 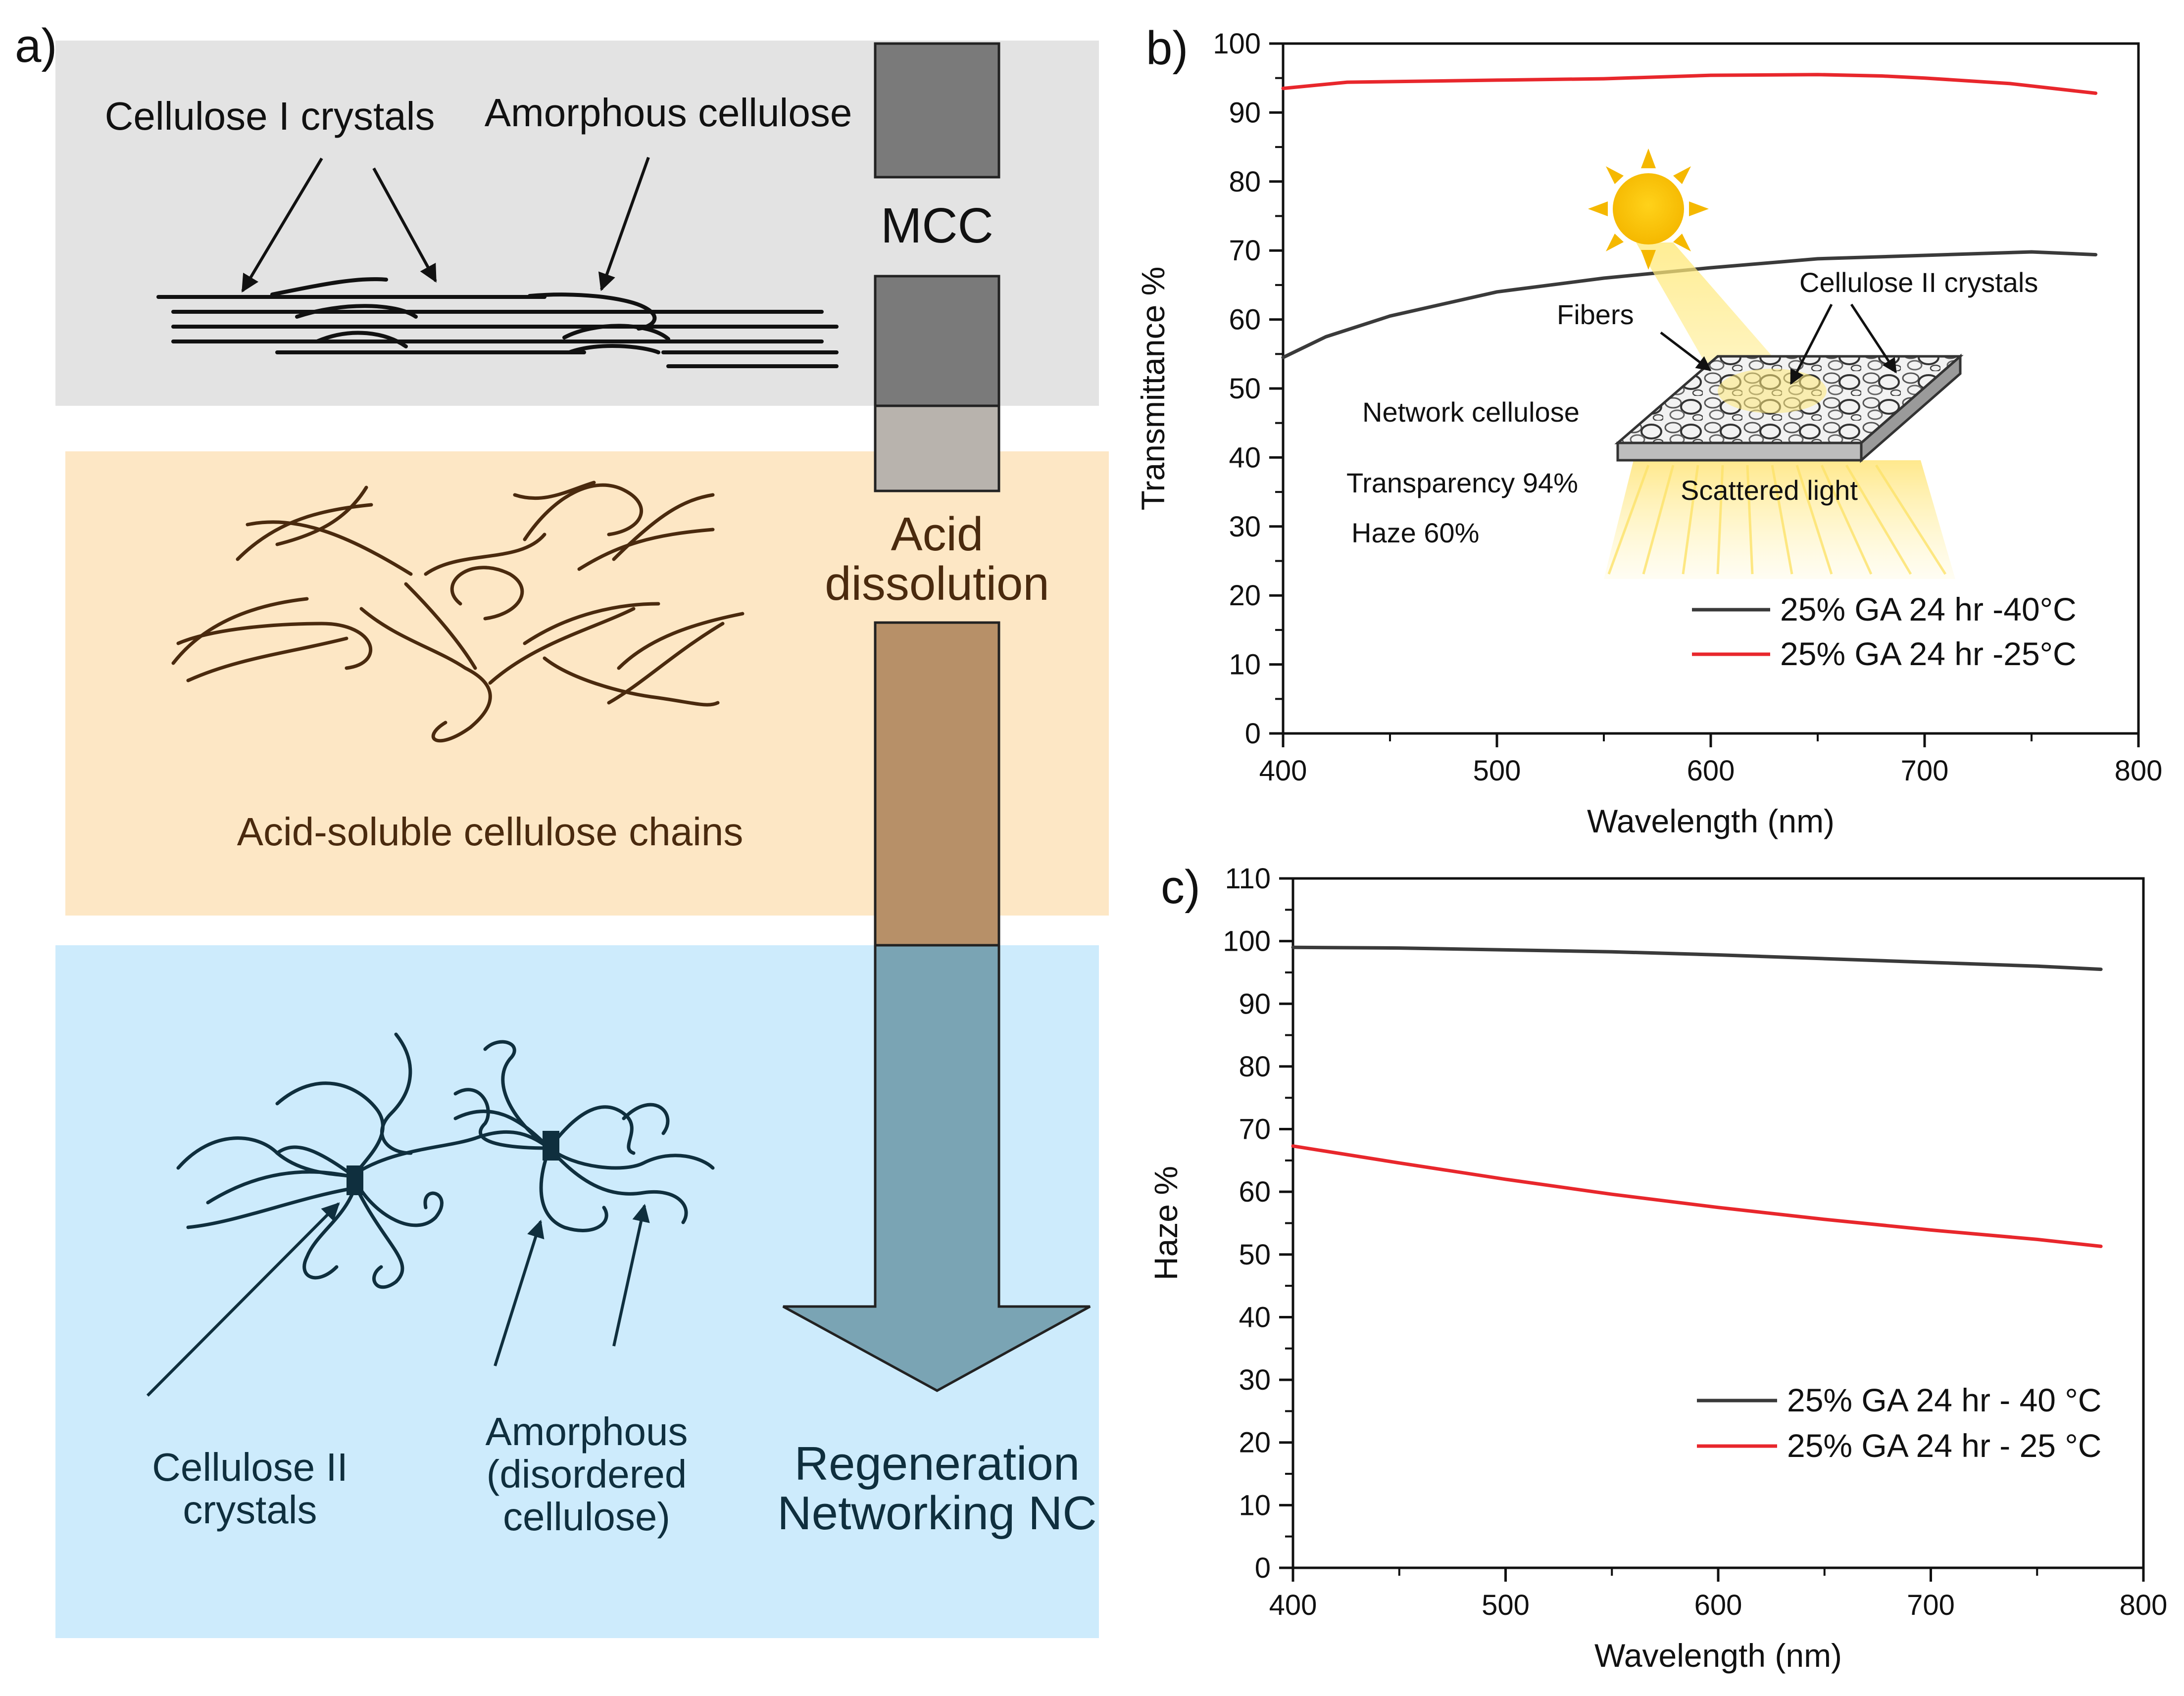 What do you see at coordinates (270, 116) in the screenshot?
I see `label-cellulose-i-crystals: Cellulose I crystals` at bounding box center [270, 116].